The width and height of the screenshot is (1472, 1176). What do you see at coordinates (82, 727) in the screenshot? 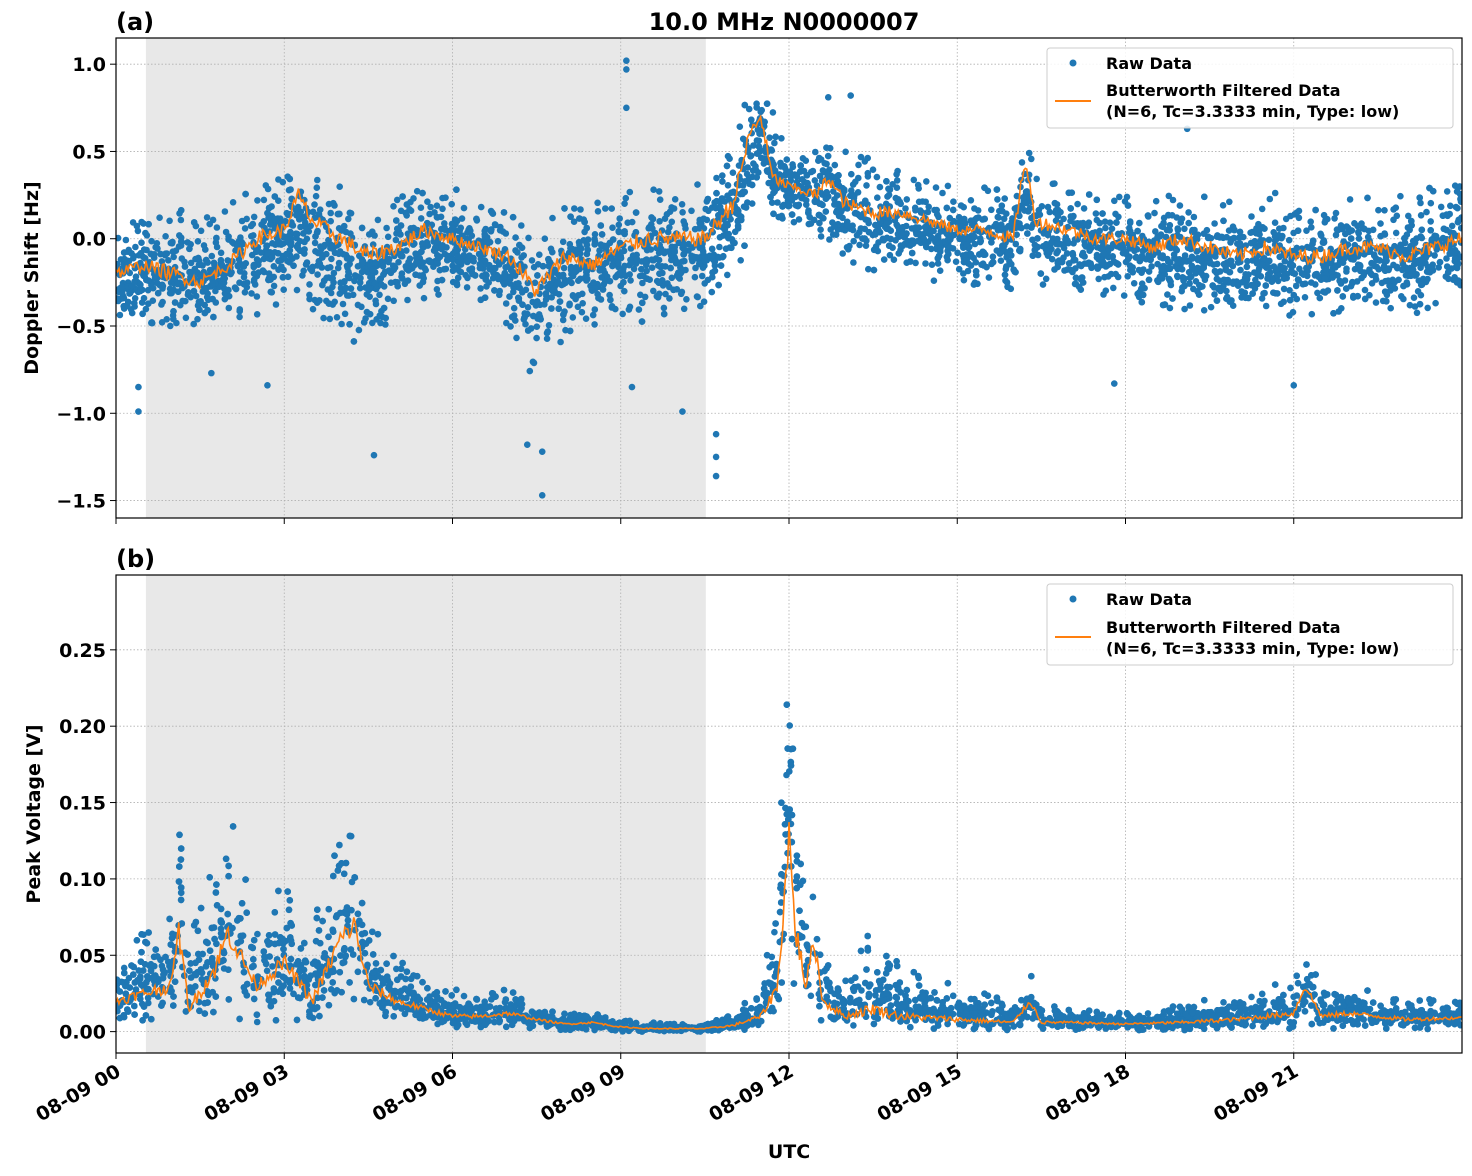
I see `y-tick-label: 0.20` at bounding box center [82, 727].